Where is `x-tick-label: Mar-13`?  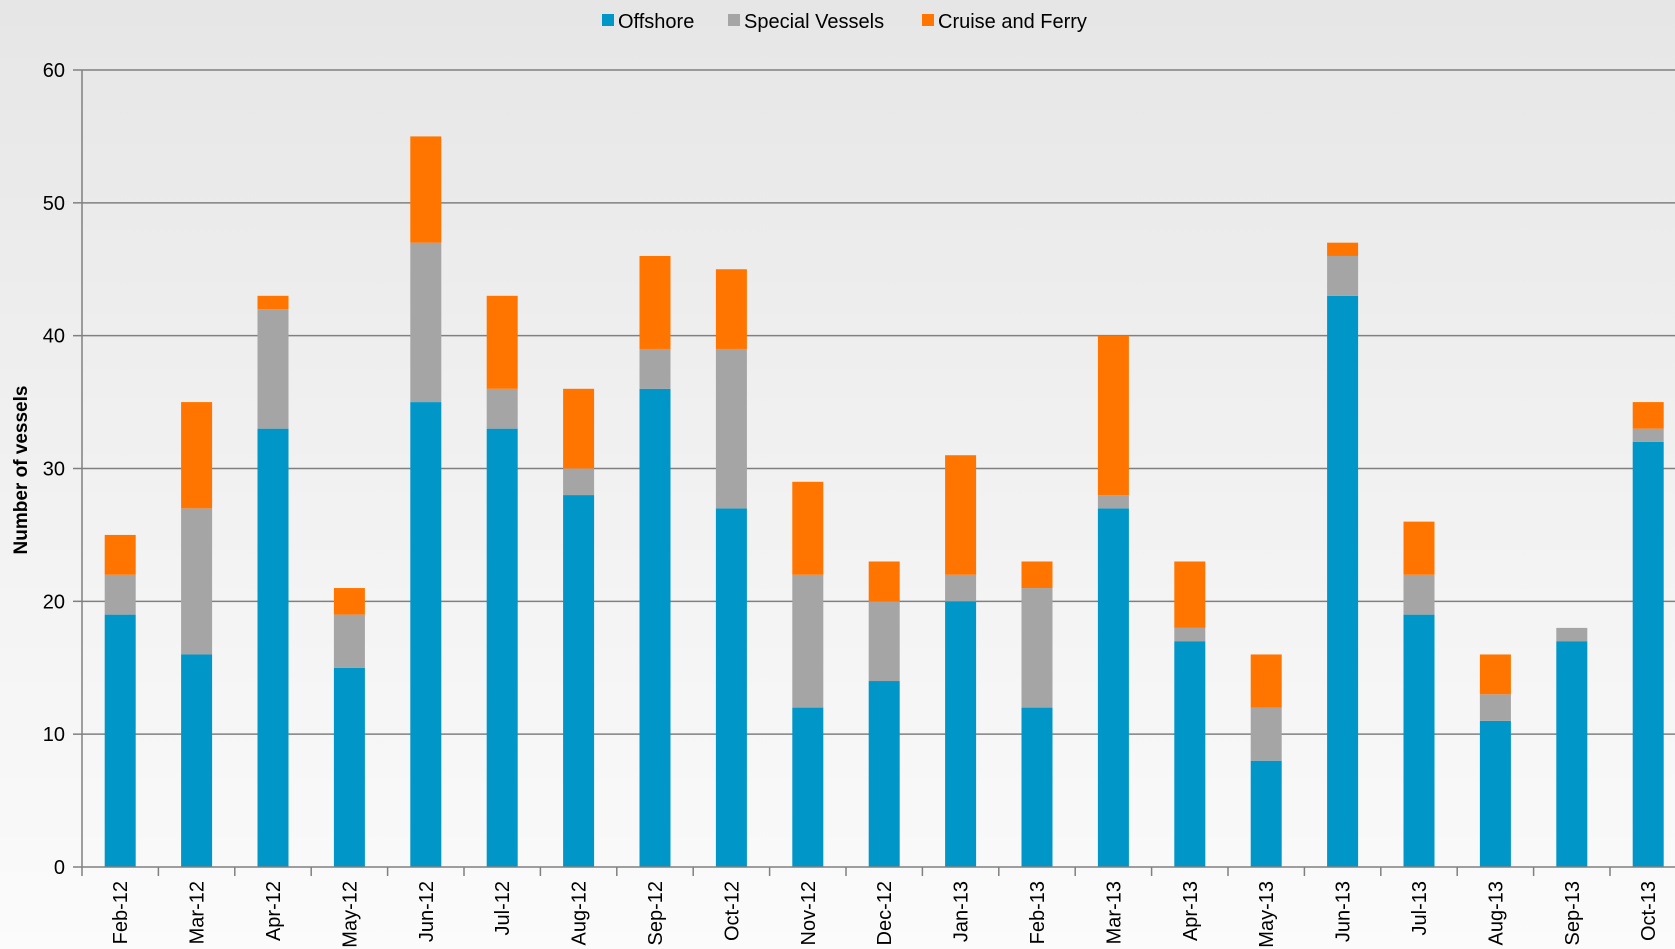
x-tick-label: Mar-13 is located at coordinates (1114, 912).